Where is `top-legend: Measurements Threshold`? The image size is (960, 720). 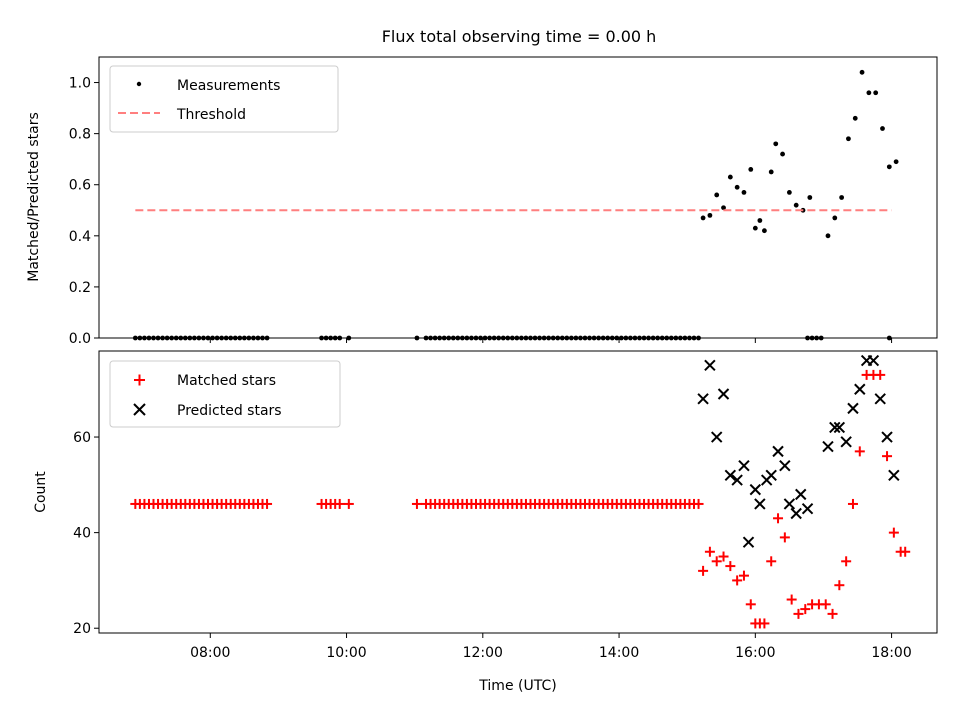 top-legend: Measurements Threshold is located at coordinates (224, 99).